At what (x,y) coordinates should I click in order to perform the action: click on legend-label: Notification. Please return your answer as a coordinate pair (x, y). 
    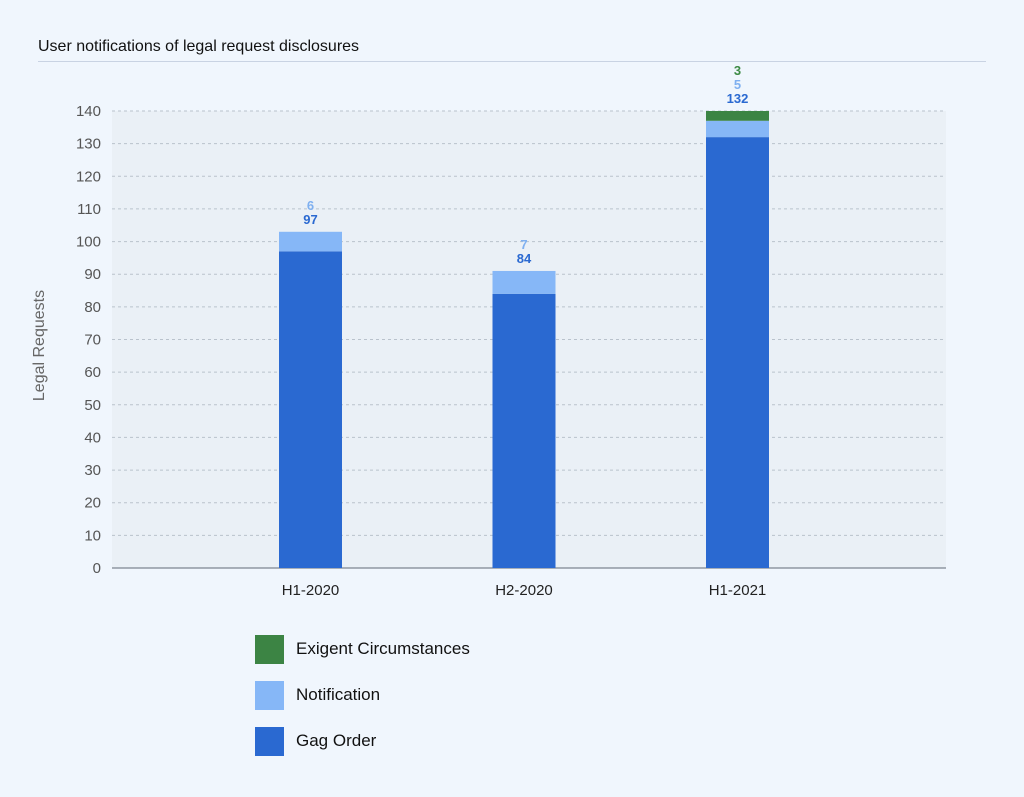
    Looking at the image, I should click on (338, 694).